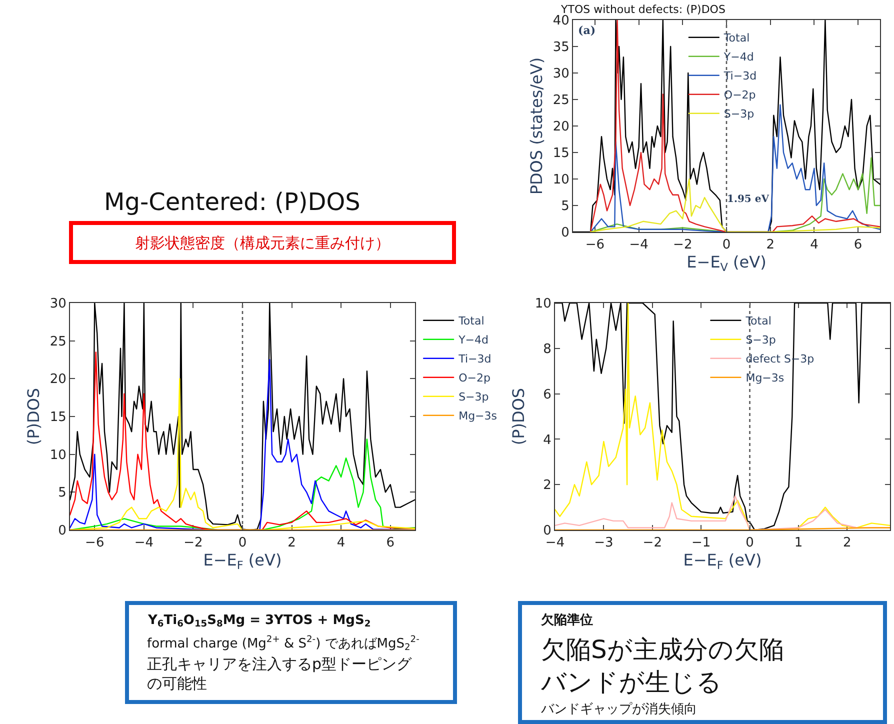  What do you see at coordinates (561, 48) in the screenshot?
I see `y-tick-label: 35` at bounding box center [561, 48].